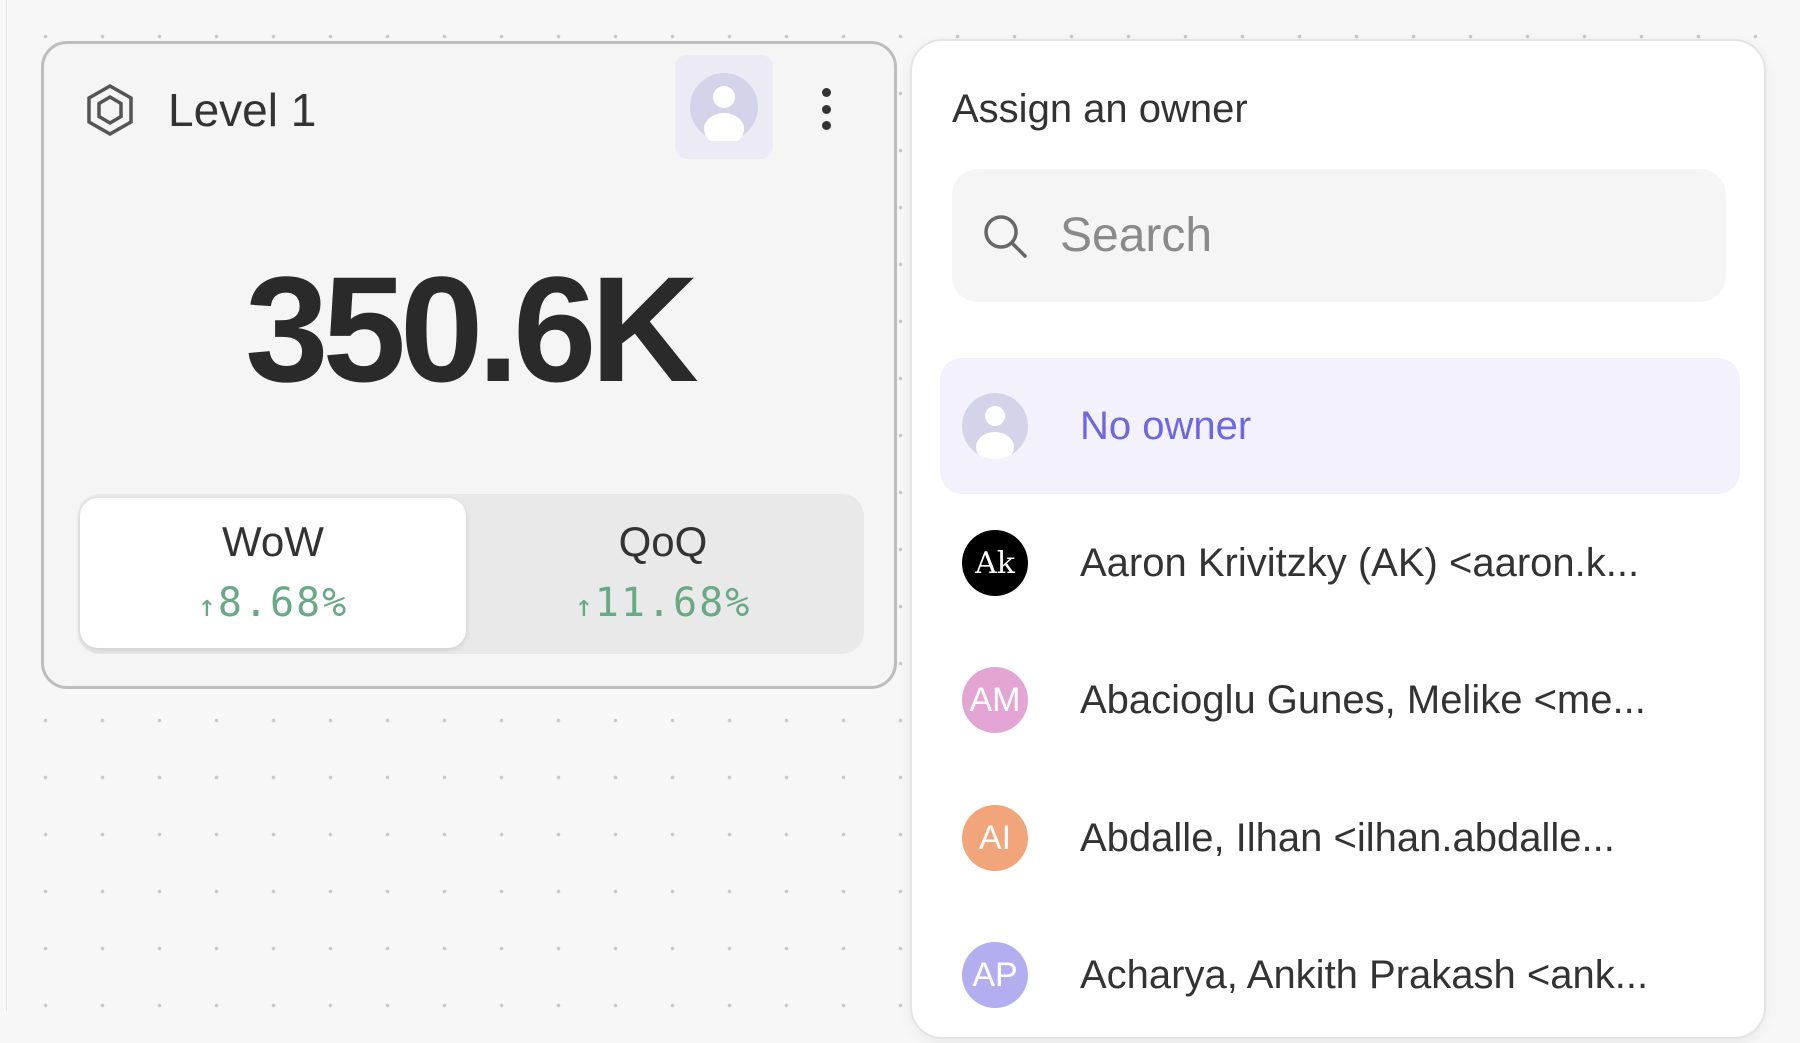  What do you see at coordinates (273, 573) in the screenshot?
I see `tab-wow: WoW ↑8.68%` at bounding box center [273, 573].